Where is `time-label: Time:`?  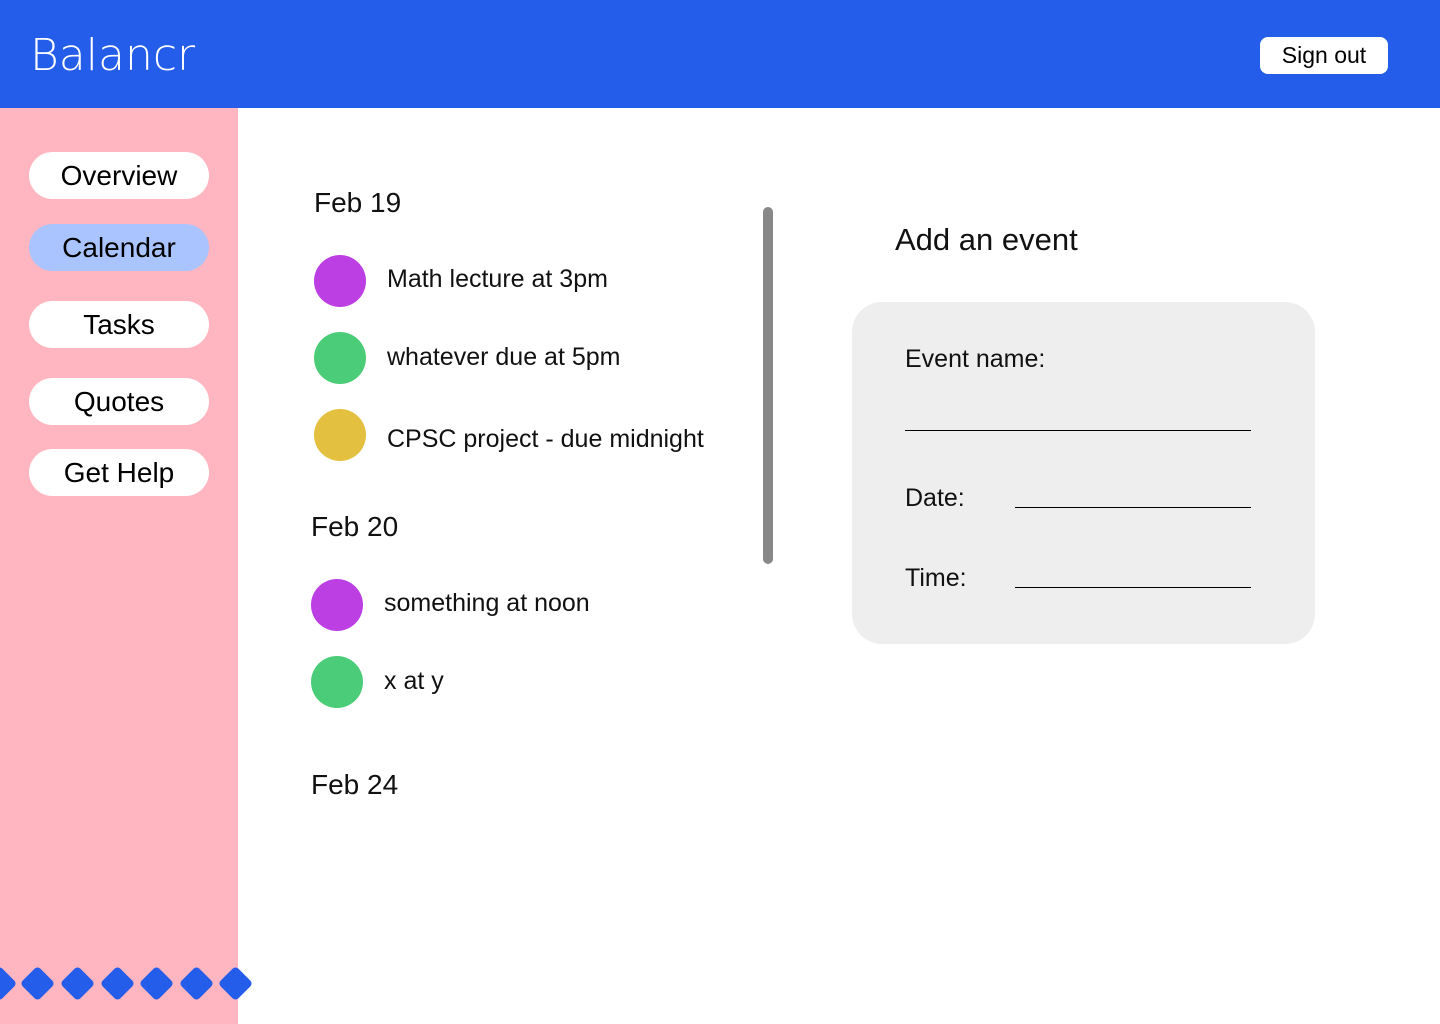
time-label: Time: is located at coordinates (936, 578).